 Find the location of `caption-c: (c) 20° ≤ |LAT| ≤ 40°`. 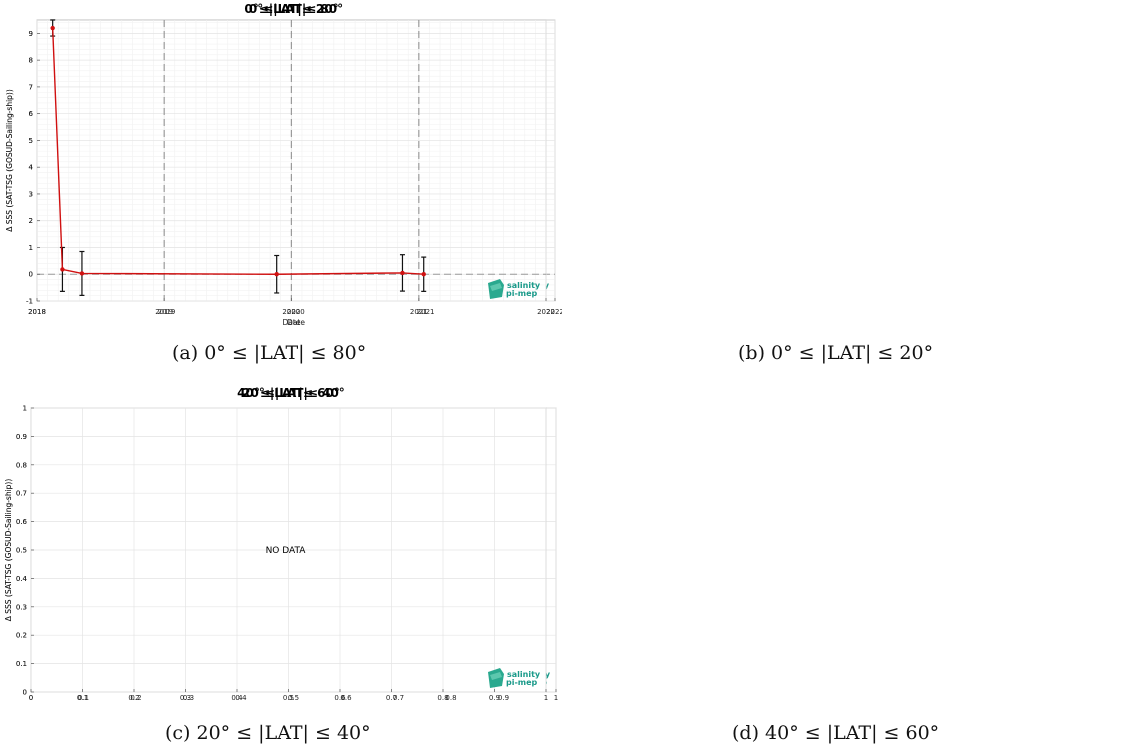

caption-c: (c) 20° ≤ |LAT| ≤ 40° is located at coordinates (268, 733).